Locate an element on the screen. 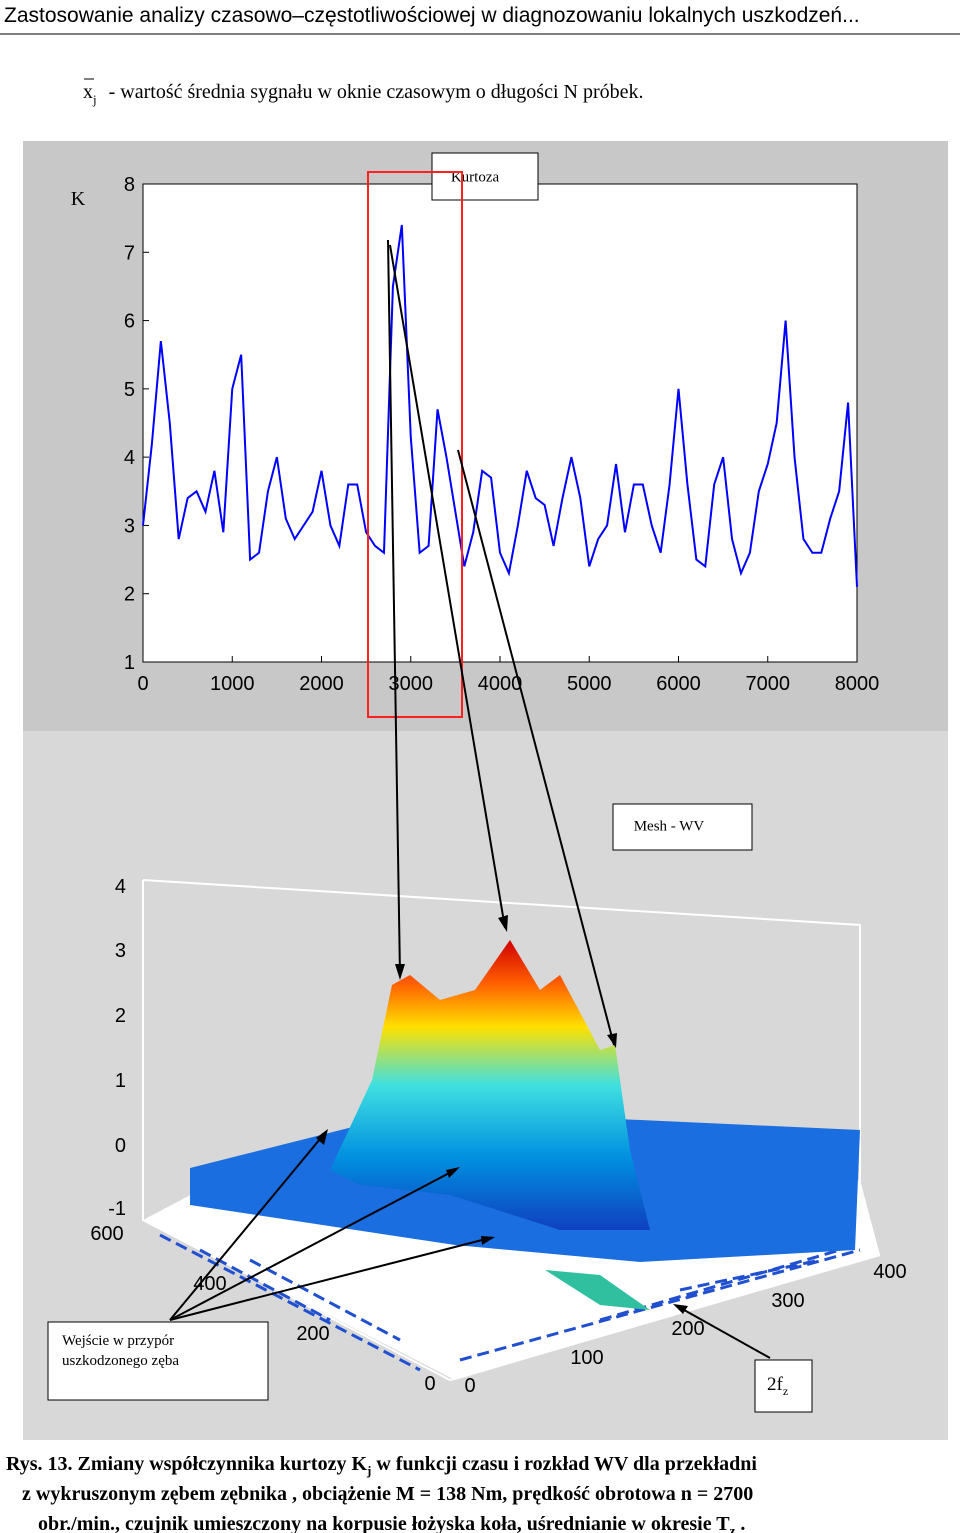  mesh-label-box is located at coordinates (682, 827).